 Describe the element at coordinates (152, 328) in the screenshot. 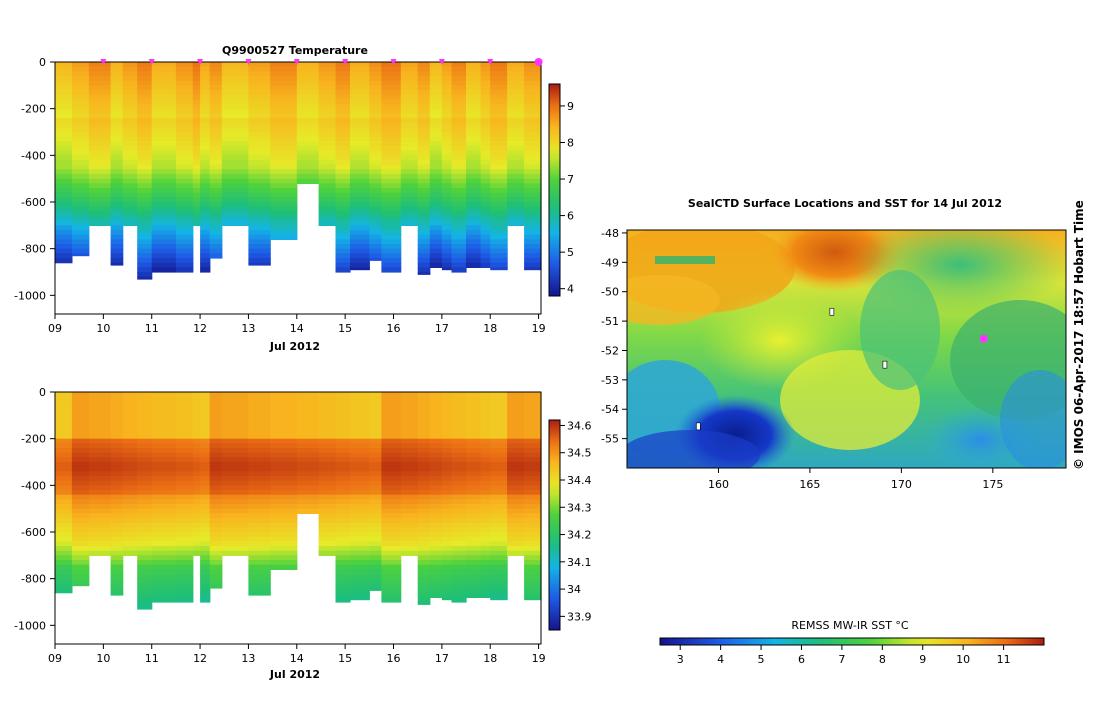

I see `x-tick-label: 11` at that location.